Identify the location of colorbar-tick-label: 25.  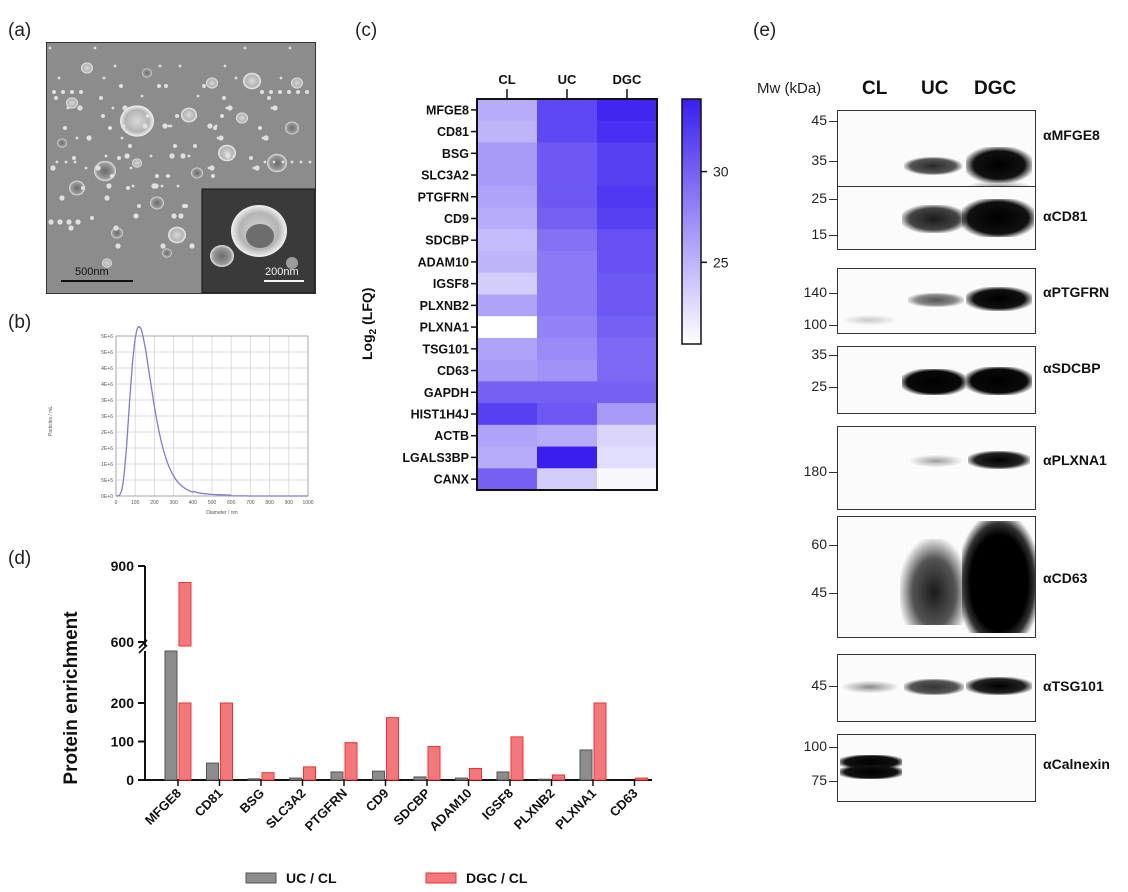
(721, 262).